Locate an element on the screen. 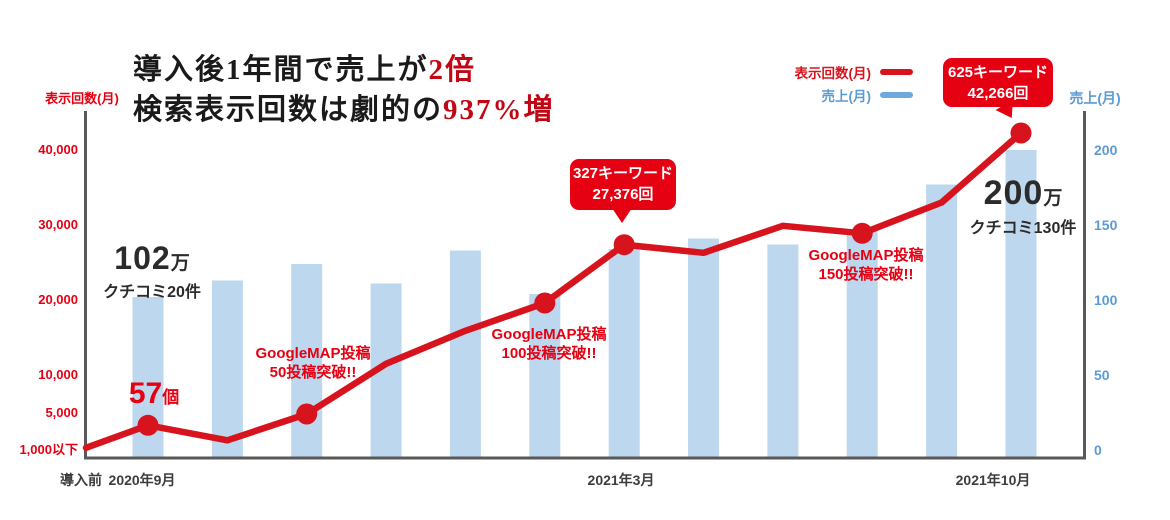 Image resolution: width=1170 pixels, height=520 pixels. badge-march-line1: 327キーワード is located at coordinates (623, 173).